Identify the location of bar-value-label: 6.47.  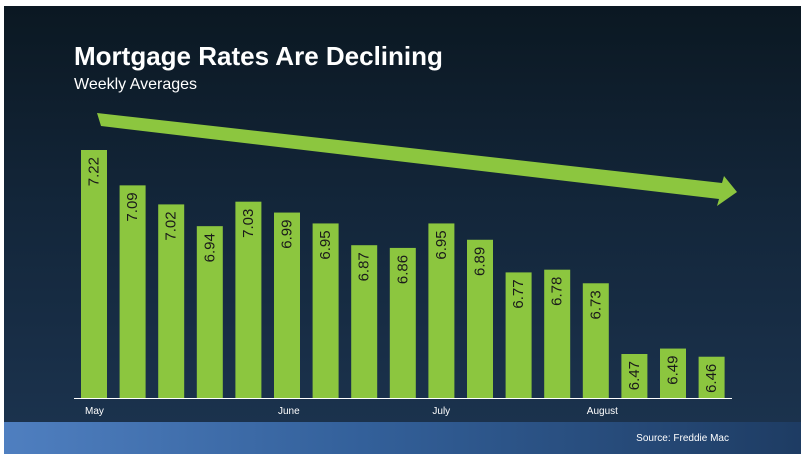
(634, 375).